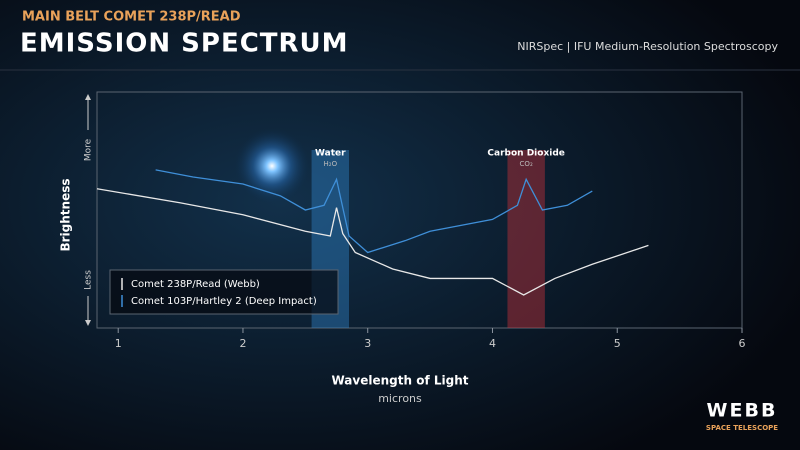 The image size is (800, 450). I want to click on spectrum-line, so click(374, 211).